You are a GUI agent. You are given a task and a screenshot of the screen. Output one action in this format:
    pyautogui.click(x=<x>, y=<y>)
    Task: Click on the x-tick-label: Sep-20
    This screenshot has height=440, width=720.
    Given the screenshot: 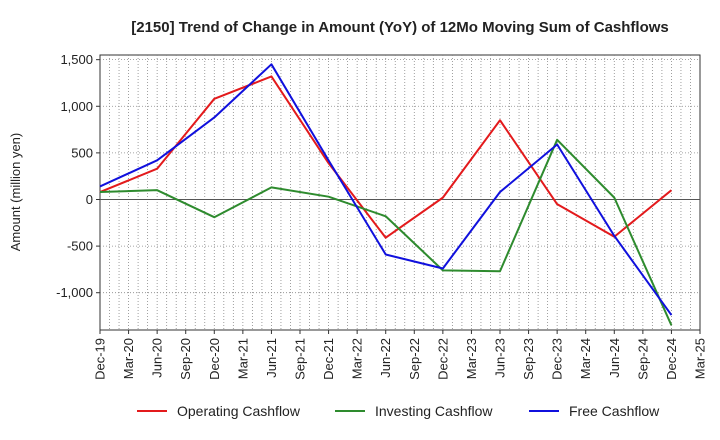 What is the action you would take?
    pyautogui.click(x=185, y=359)
    